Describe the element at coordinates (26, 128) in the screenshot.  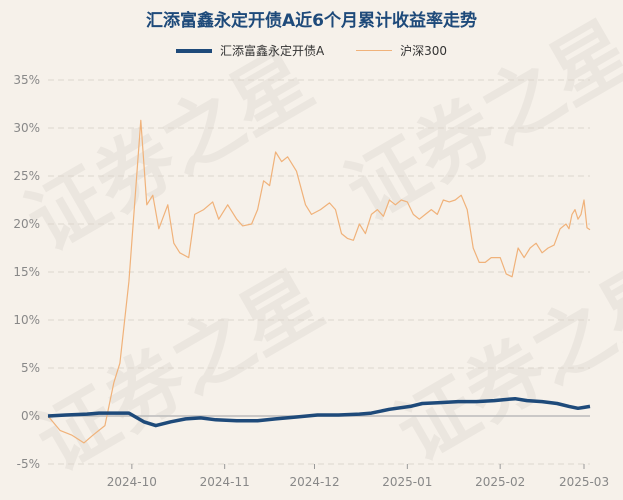
I see `y-tick-label: 30%` at that location.